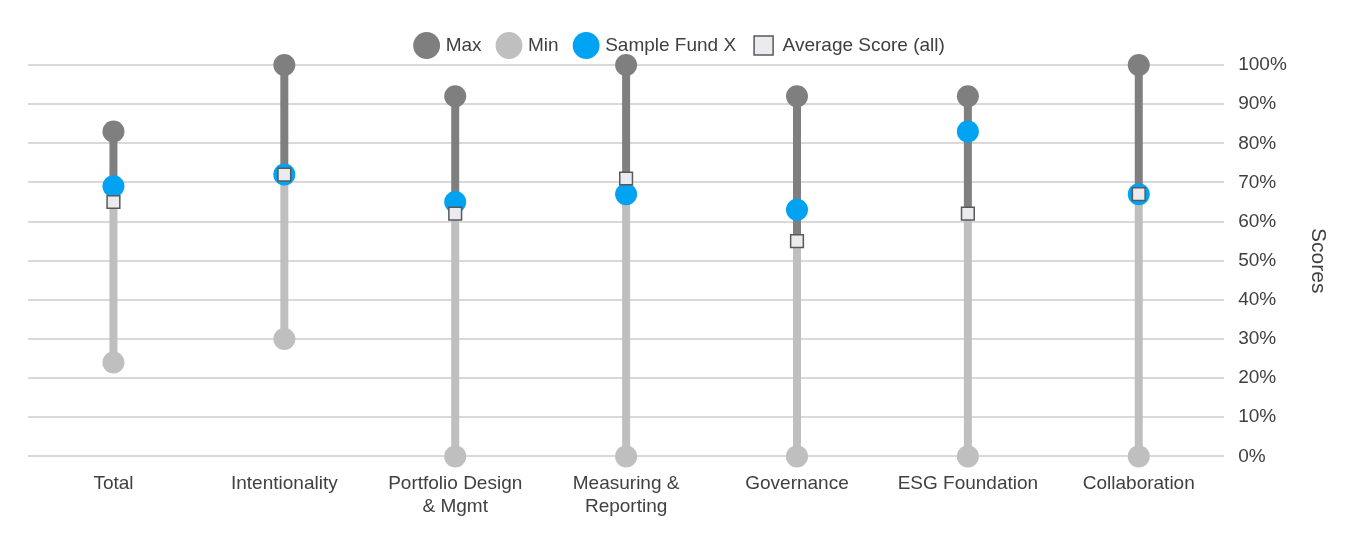  I want to click on legend-label: Average Score (all), so click(863, 44).